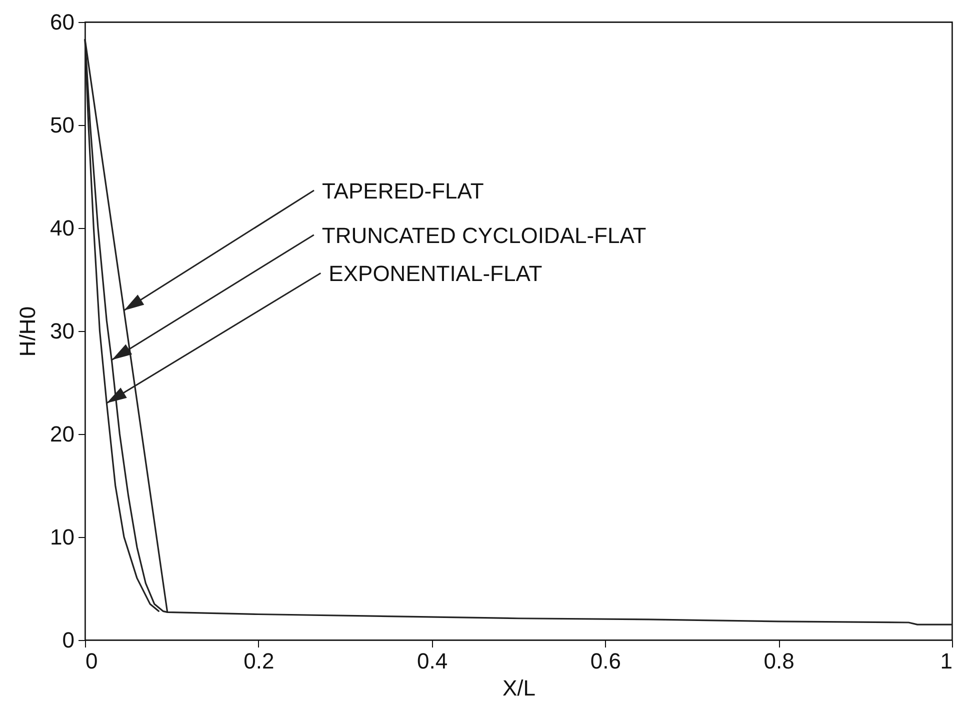 This screenshot has height=714, width=961. What do you see at coordinates (62, 537) in the screenshot?
I see `y-tick-label: 10` at bounding box center [62, 537].